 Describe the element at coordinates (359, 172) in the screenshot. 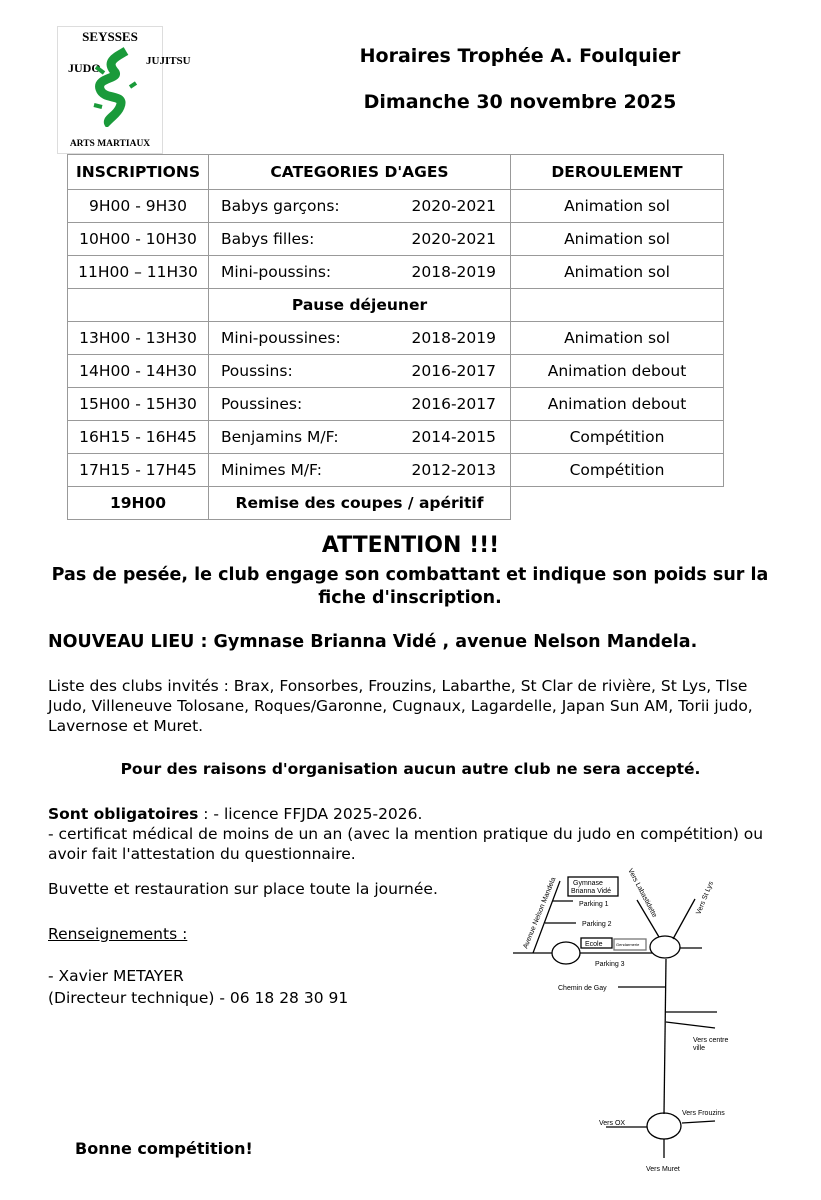

I see `header-categories: CATEGORIES D'AGES` at that location.